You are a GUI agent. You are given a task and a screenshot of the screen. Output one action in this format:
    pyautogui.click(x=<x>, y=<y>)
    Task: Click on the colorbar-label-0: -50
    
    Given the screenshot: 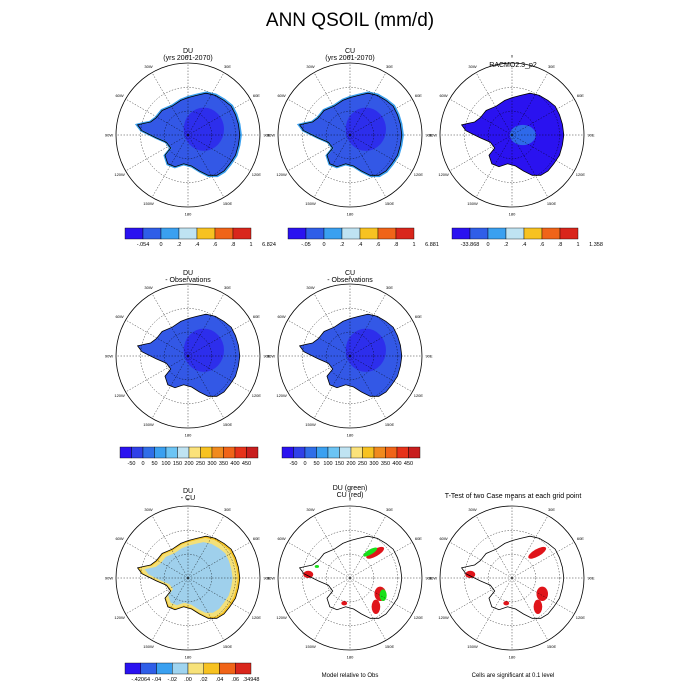 What is the action you would take?
    pyautogui.click(x=294, y=464)
    